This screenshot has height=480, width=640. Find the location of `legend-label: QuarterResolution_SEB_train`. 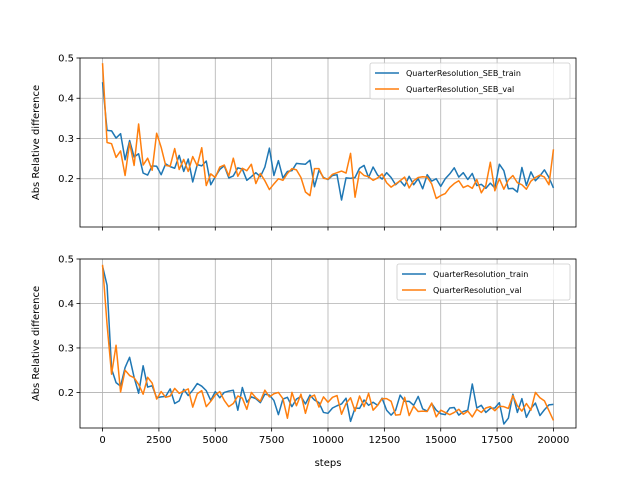

legend-label: QuarterResolution_SEB_train is located at coordinates (463, 73).